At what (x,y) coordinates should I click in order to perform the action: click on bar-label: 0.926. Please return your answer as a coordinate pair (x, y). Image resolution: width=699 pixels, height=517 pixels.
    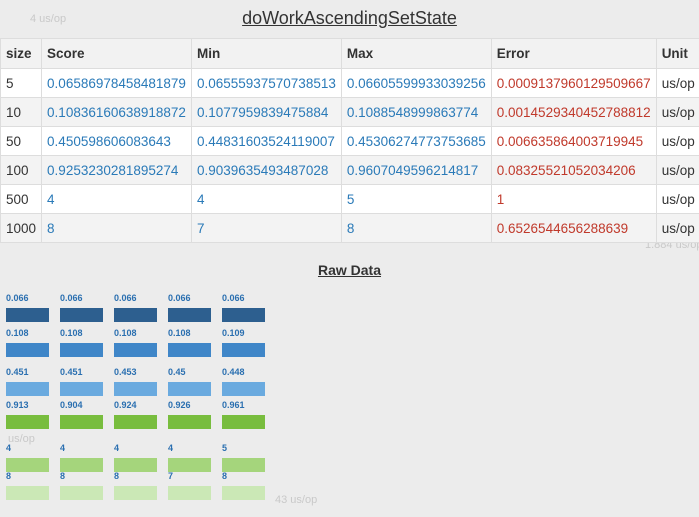
    Looking at the image, I should click on (179, 405).